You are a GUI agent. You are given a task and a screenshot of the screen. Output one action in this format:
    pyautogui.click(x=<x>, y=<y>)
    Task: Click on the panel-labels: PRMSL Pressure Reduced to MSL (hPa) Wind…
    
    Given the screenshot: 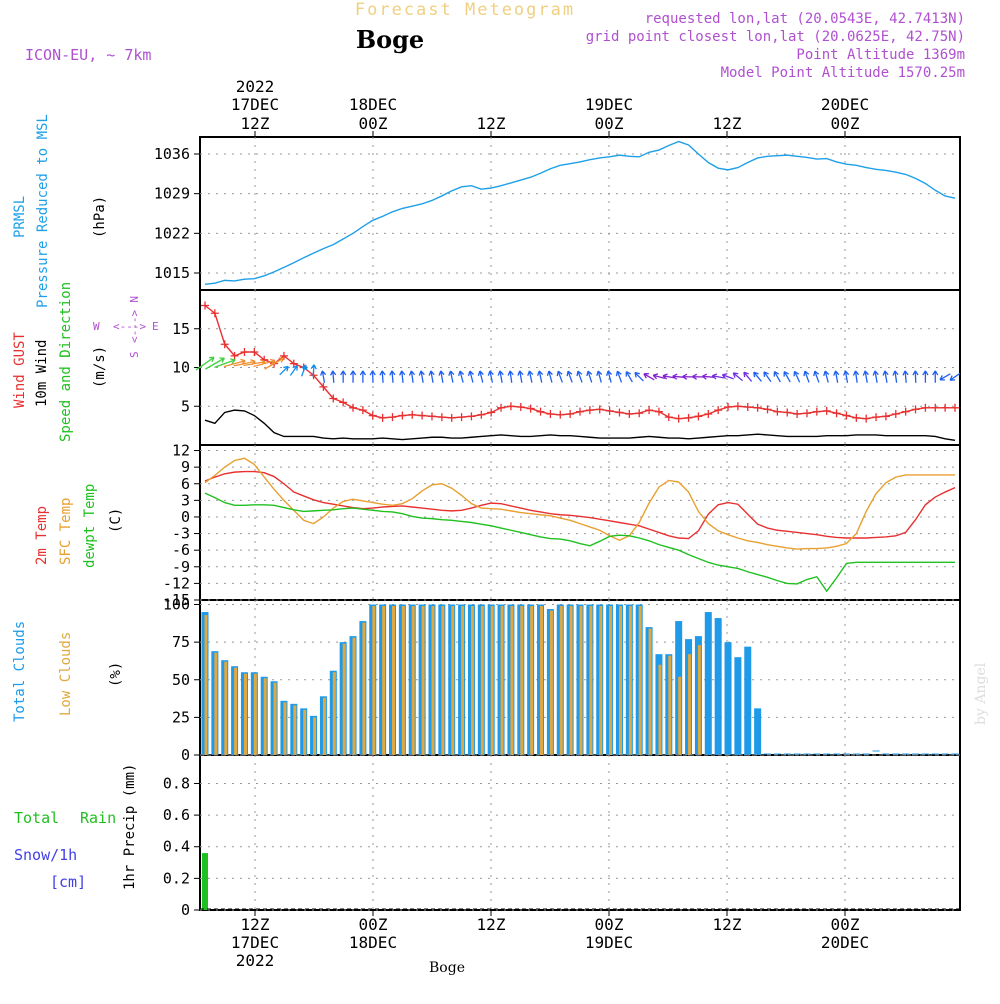 What is the action you would take?
    pyautogui.click(x=85, y=502)
    